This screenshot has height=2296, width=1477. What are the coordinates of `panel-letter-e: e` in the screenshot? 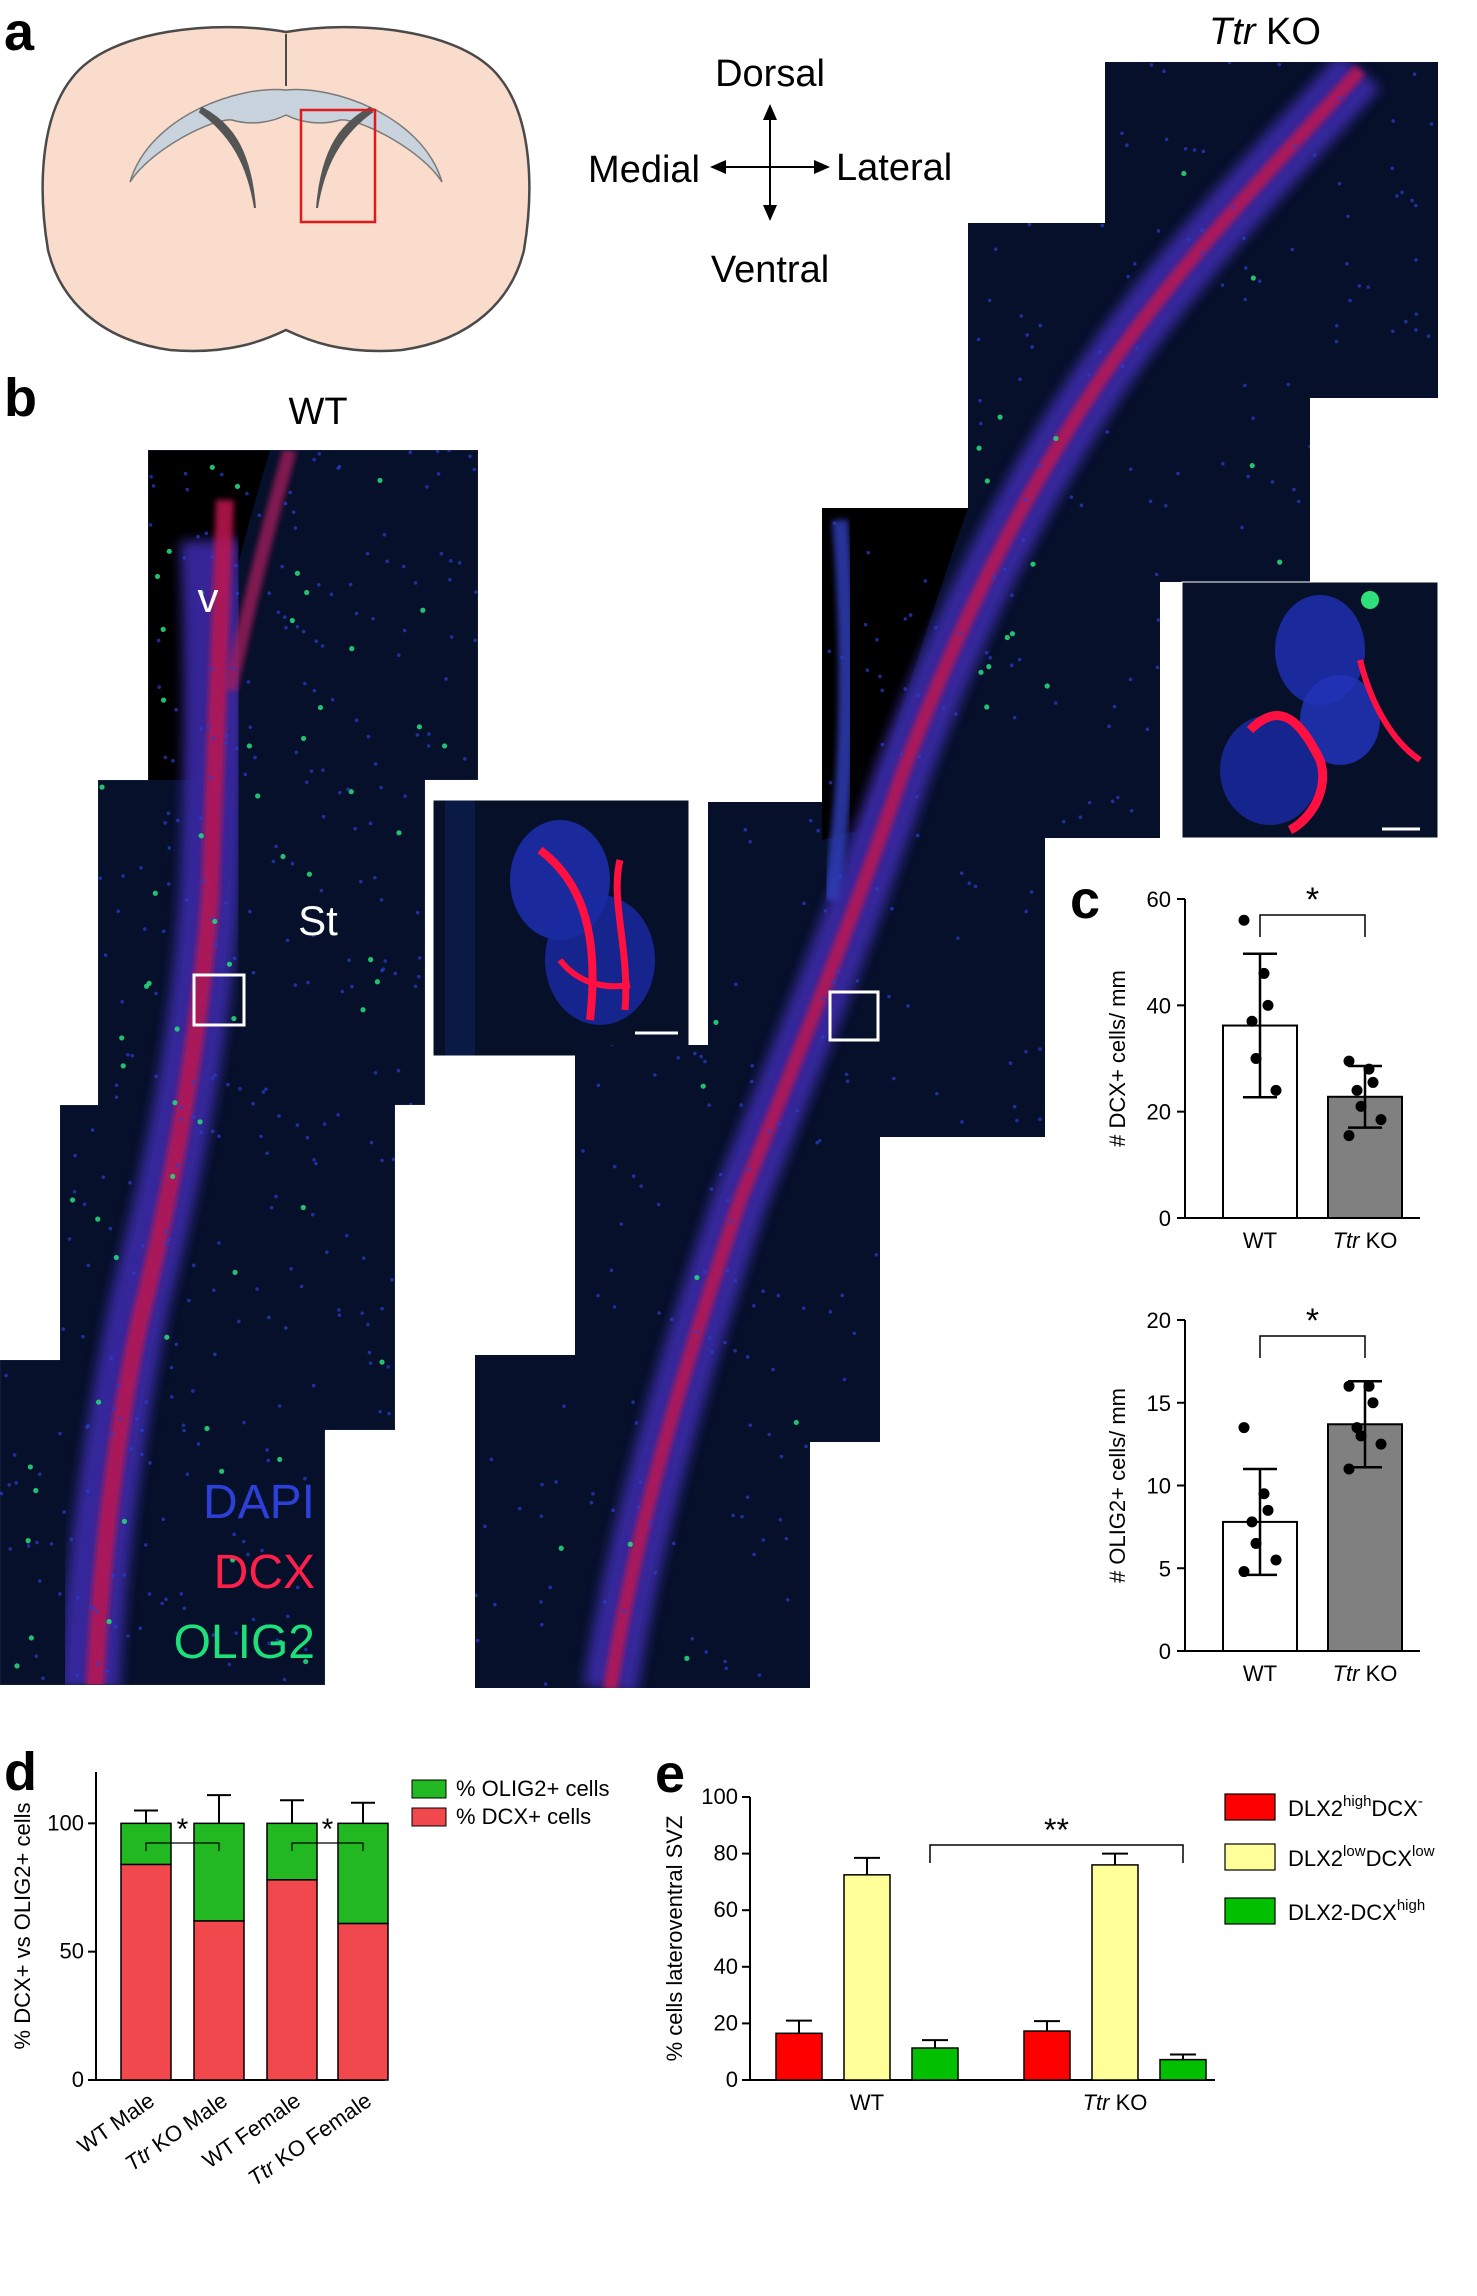 It's located at (670, 1774).